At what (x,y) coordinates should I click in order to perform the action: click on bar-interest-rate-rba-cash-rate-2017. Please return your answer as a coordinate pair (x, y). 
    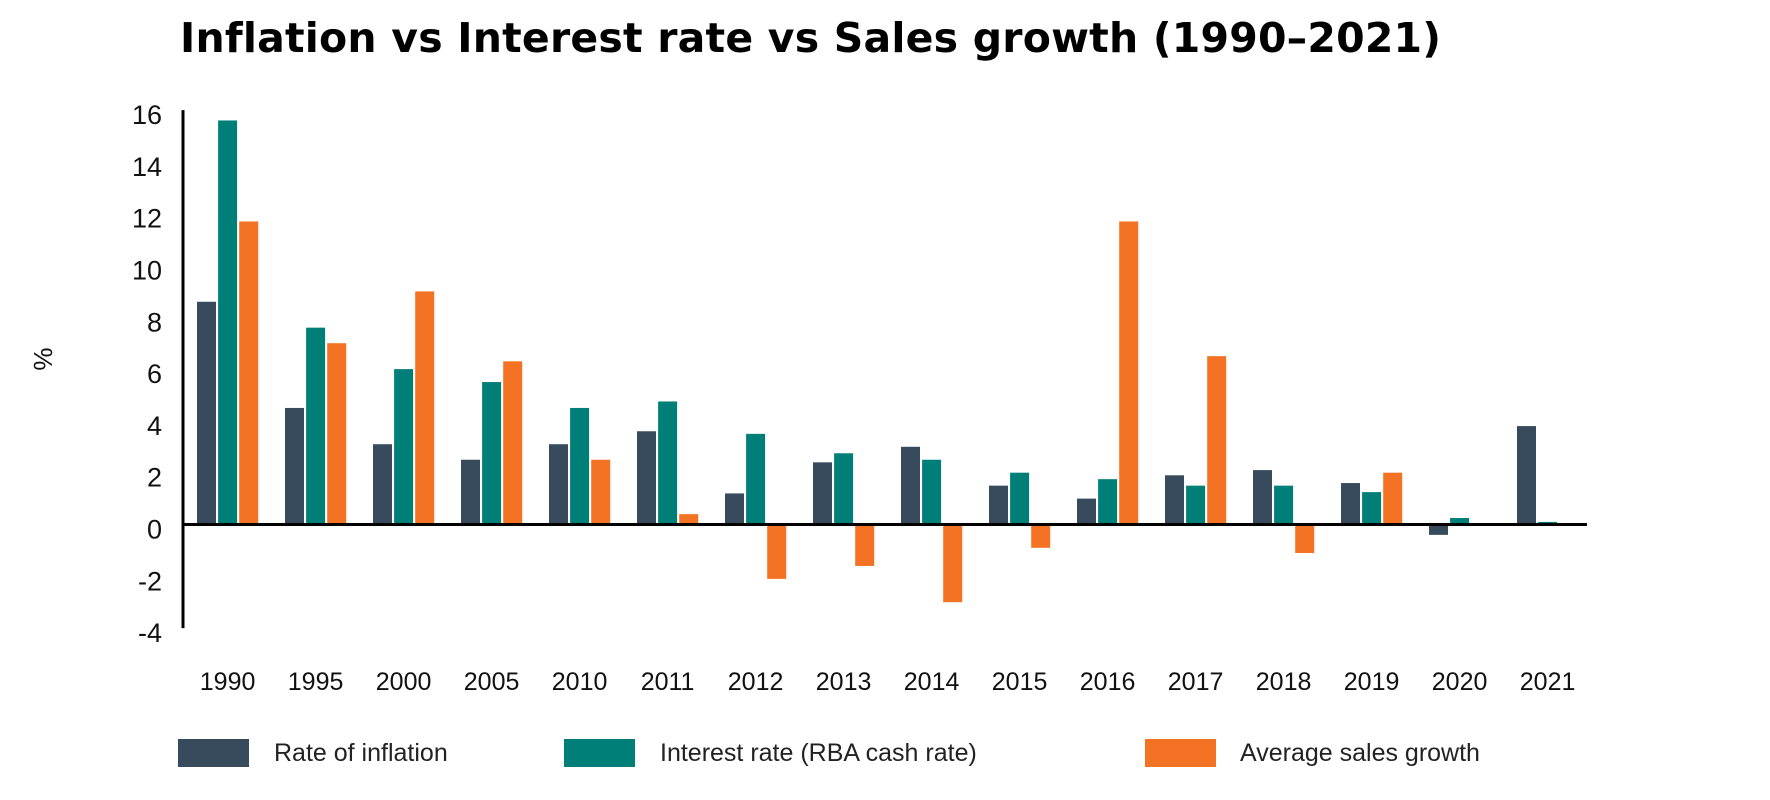
    Looking at the image, I should click on (1196, 505).